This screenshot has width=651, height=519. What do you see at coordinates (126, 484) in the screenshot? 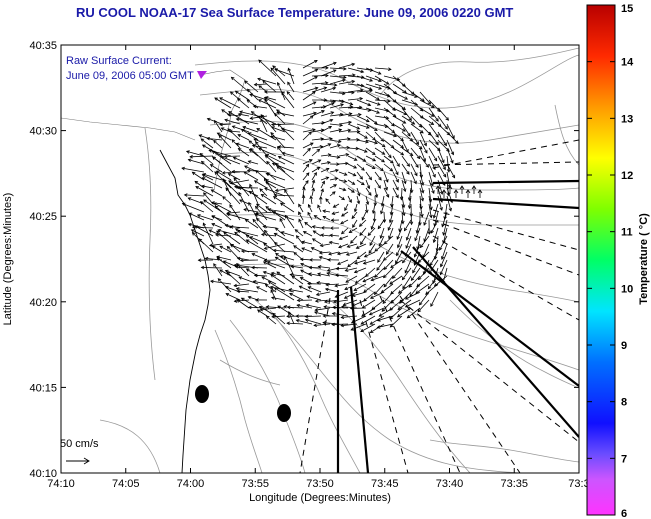
I see `x-tick-label: 74:05` at bounding box center [126, 484].